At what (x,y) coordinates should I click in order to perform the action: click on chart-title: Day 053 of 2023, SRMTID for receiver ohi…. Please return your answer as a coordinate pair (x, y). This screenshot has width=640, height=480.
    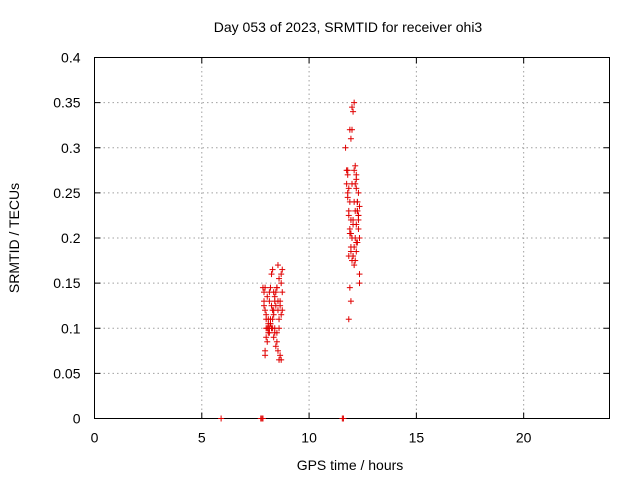
    Looking at the image, I should click on (348, 27).